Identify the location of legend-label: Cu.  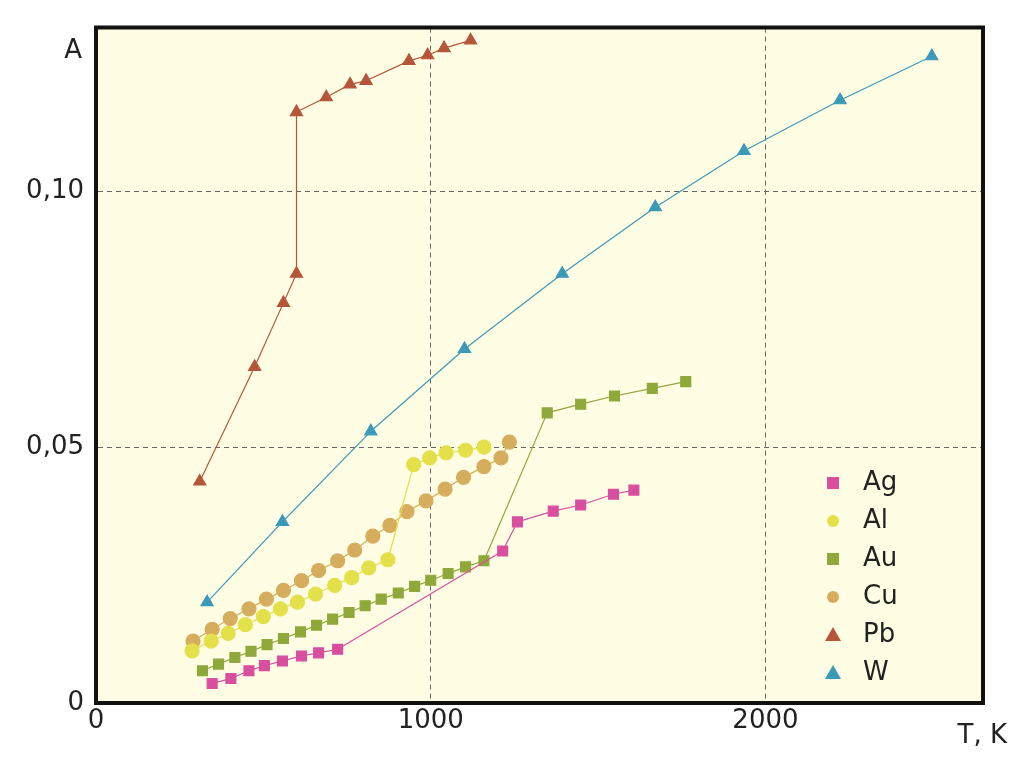
(880, 594).